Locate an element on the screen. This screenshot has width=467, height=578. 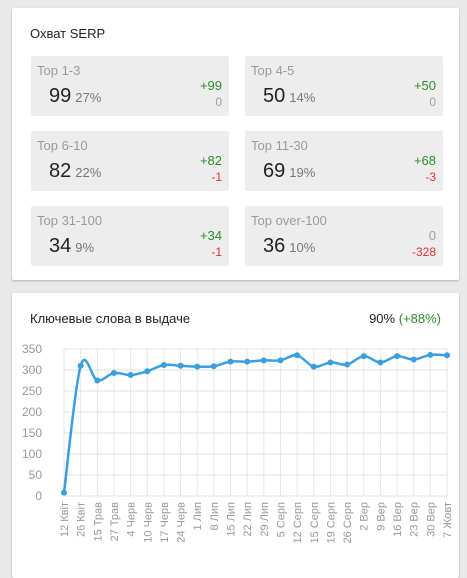
serp-tile: Top 6-10 82 22% +82 -1 is located at coordinates (130, 161).